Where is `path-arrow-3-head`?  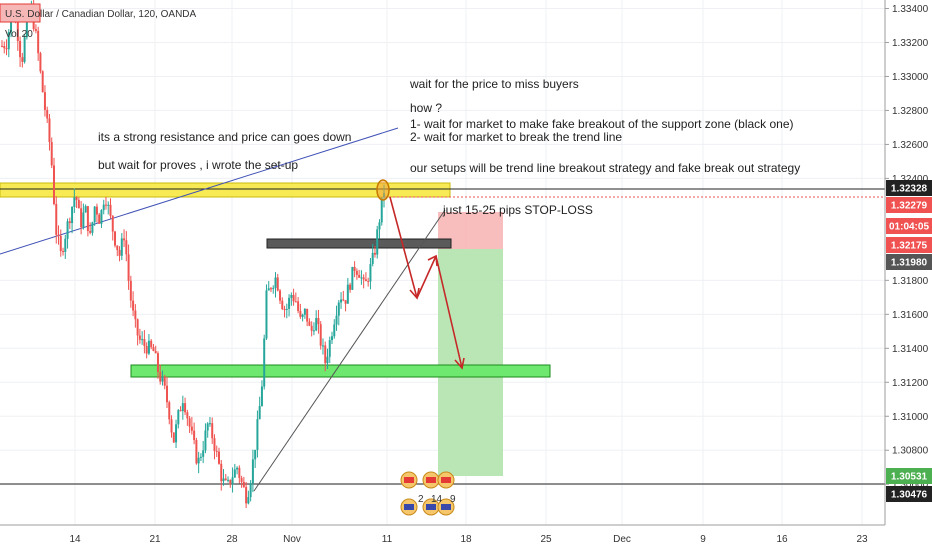
path-arrow-3-head is located at coordinates (459, 363).